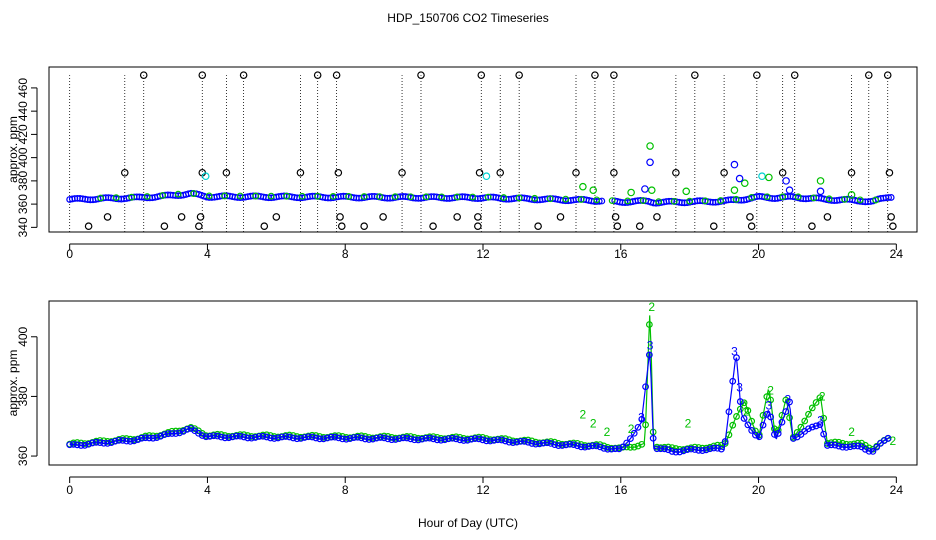 This screenshot has height=540, width=936. What do you see at coordinates (23, 157) in the screenshot?
I see `y-tick-label: 400` at bounding box center [23, 157].